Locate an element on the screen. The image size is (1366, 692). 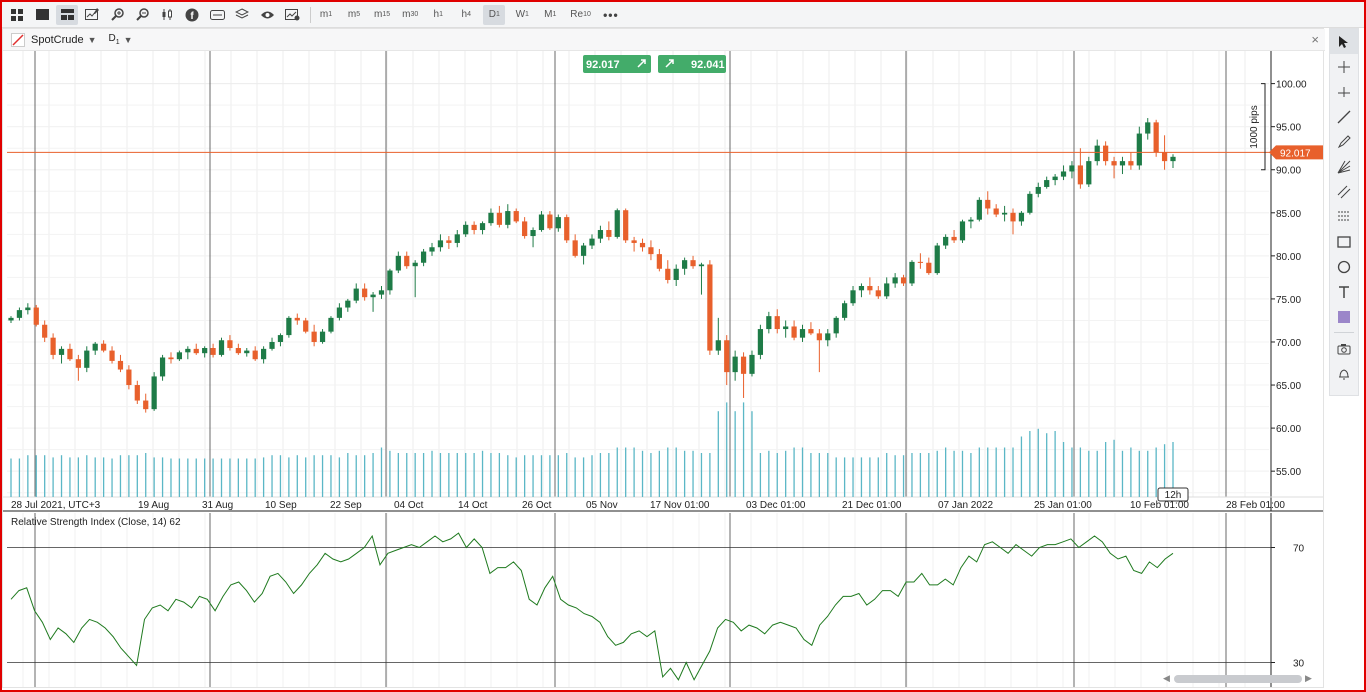
crosshair-icon is located at coordinates (1344, 66).